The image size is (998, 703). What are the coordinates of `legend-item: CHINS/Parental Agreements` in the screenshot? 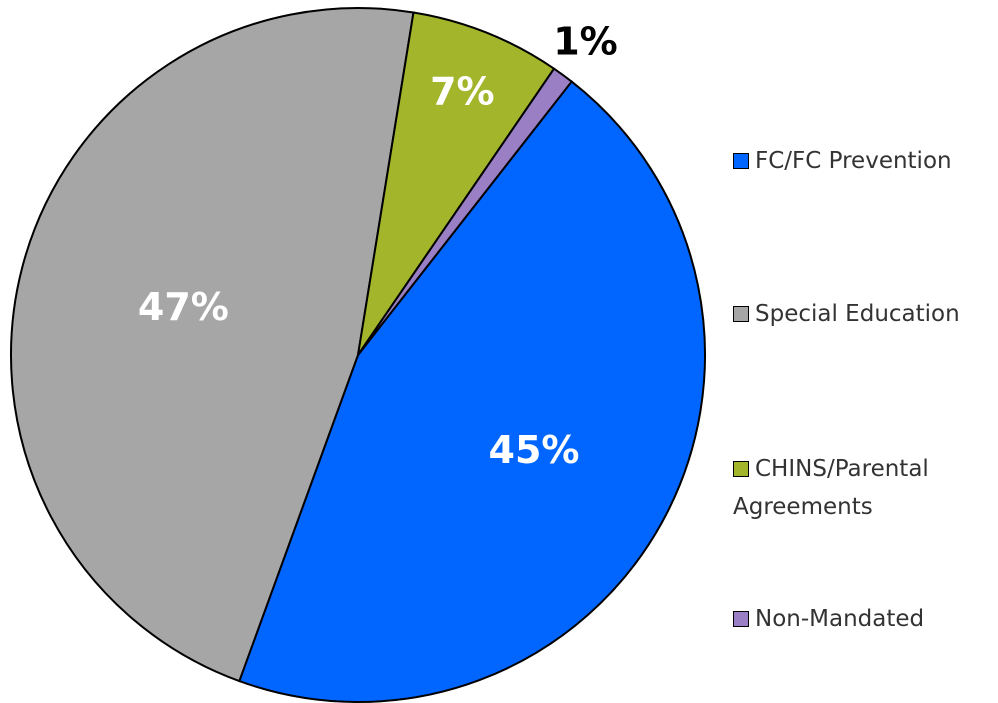 It's located at (858, 488).